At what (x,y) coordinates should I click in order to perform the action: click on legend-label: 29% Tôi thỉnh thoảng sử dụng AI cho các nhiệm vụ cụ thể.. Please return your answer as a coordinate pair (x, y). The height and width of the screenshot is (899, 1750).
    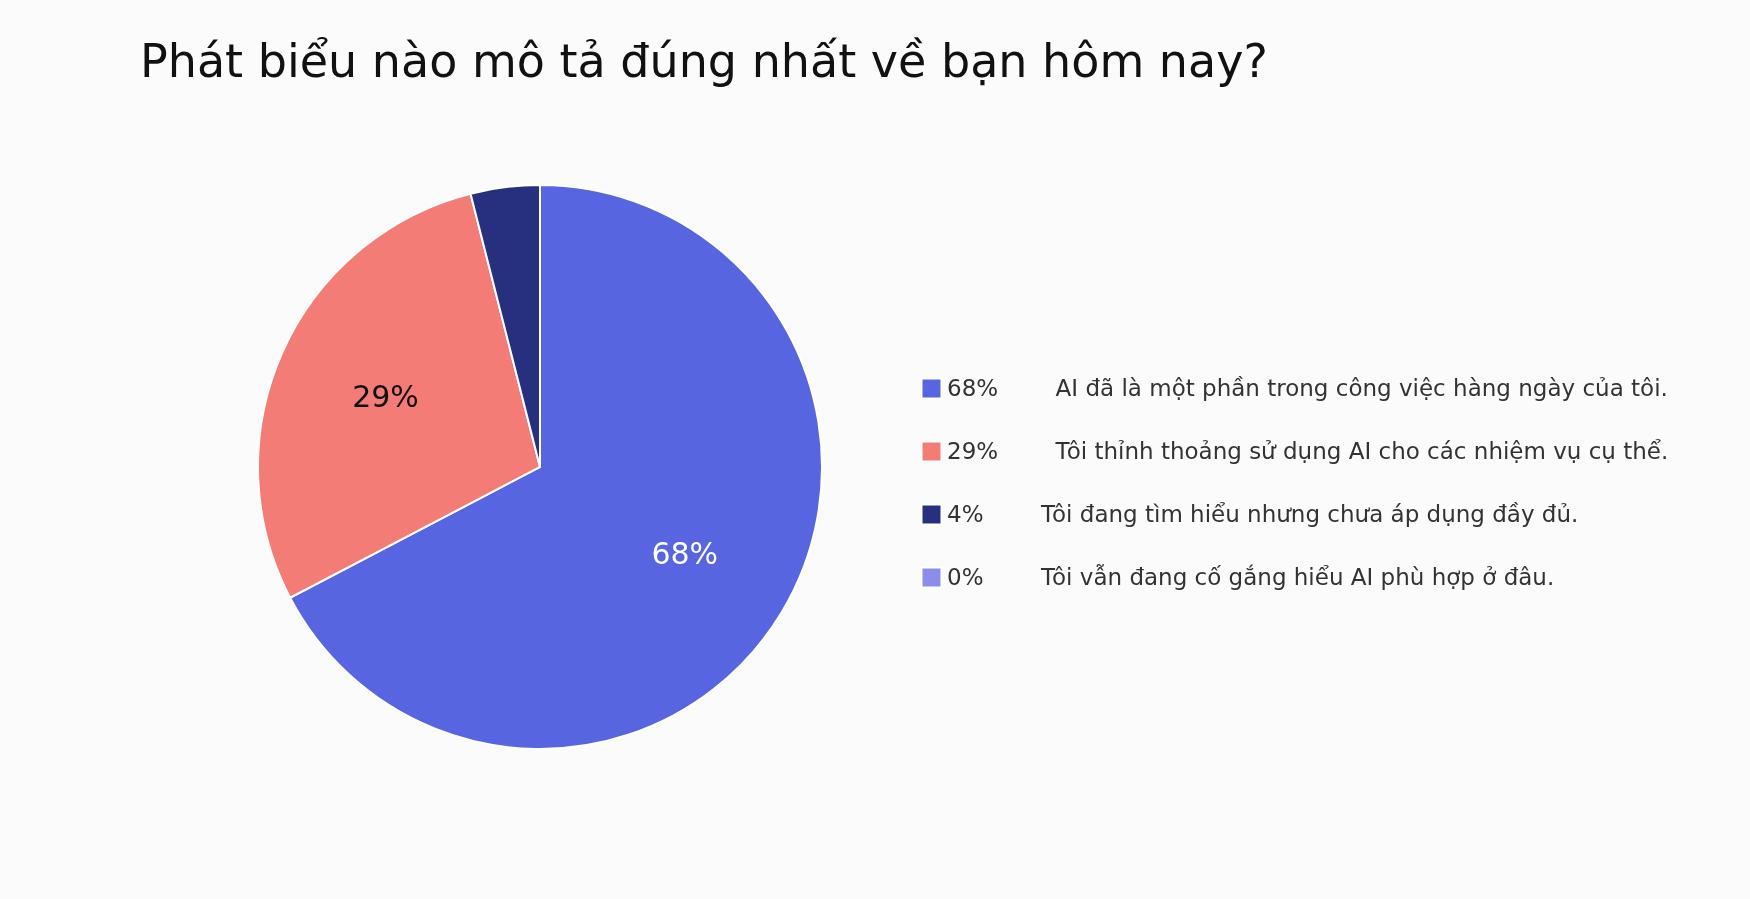
    Looking at the image, I should click on (1308, 450).